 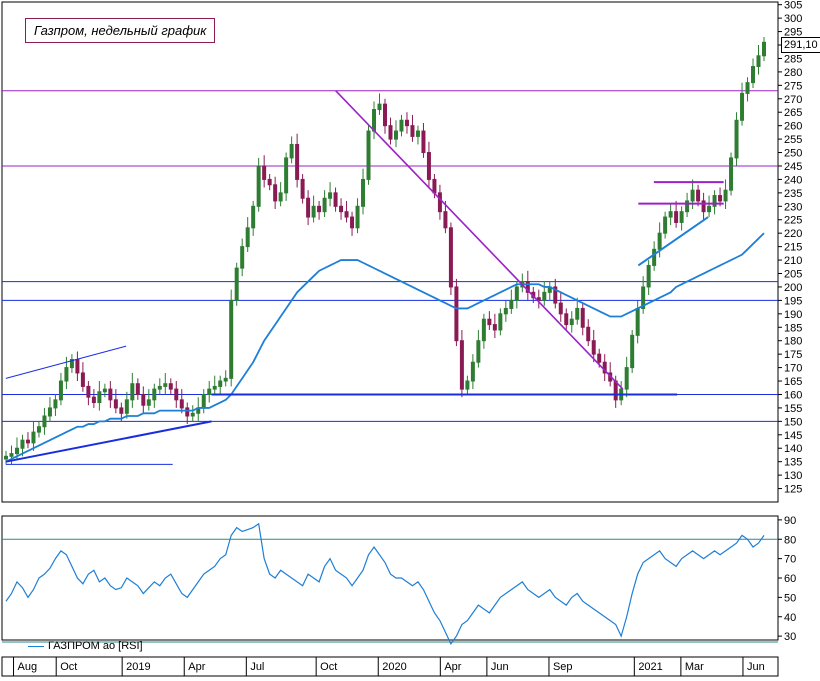 What do you see at coordinates (95, 646) in the screenshot?
I see `rsi-legend-label: ГАЗПРОМ ао [RSI]` at bounding box center [95, 646].